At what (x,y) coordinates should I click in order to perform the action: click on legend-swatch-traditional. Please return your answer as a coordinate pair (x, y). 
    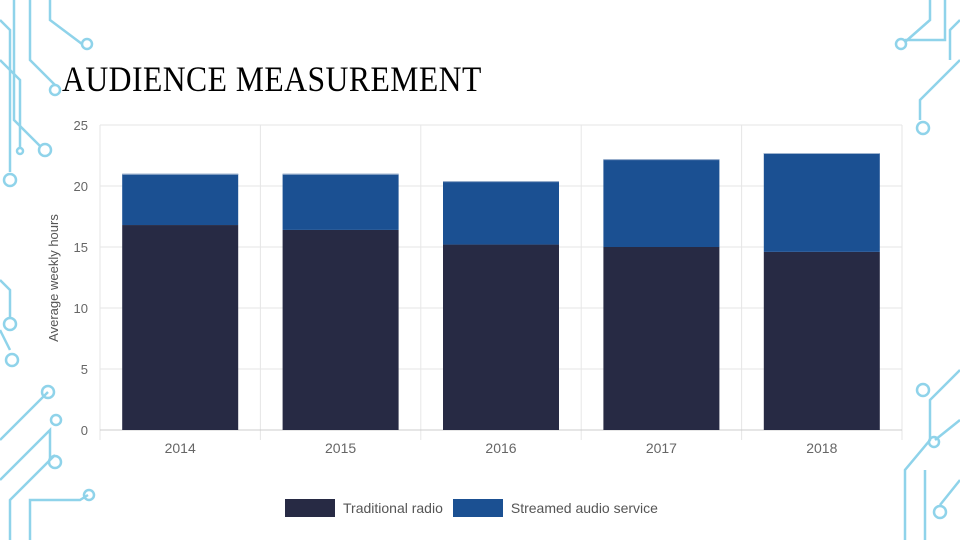
    Looking at the image, I should click on (310, 508).